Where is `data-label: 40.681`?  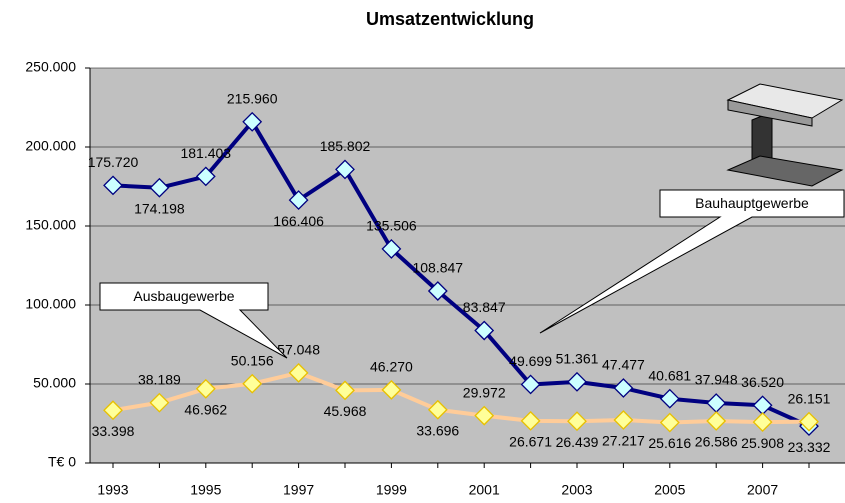 data-label: 40.681 is located at coordinates (669, 375).